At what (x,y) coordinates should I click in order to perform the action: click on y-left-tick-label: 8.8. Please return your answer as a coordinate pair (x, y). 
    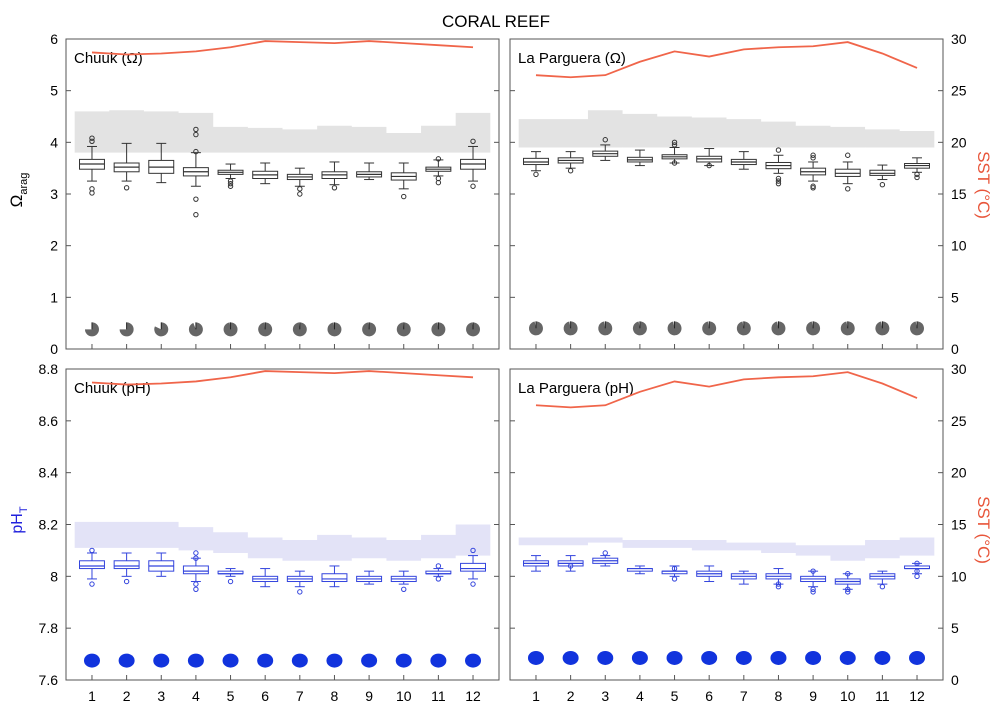
    Looking at the image, I should click on (49, 369).